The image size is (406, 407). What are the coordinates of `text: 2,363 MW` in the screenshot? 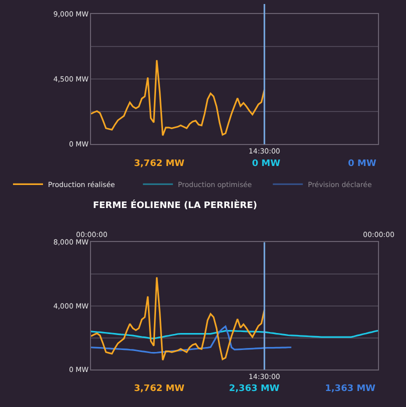 It's located at (254, 389).